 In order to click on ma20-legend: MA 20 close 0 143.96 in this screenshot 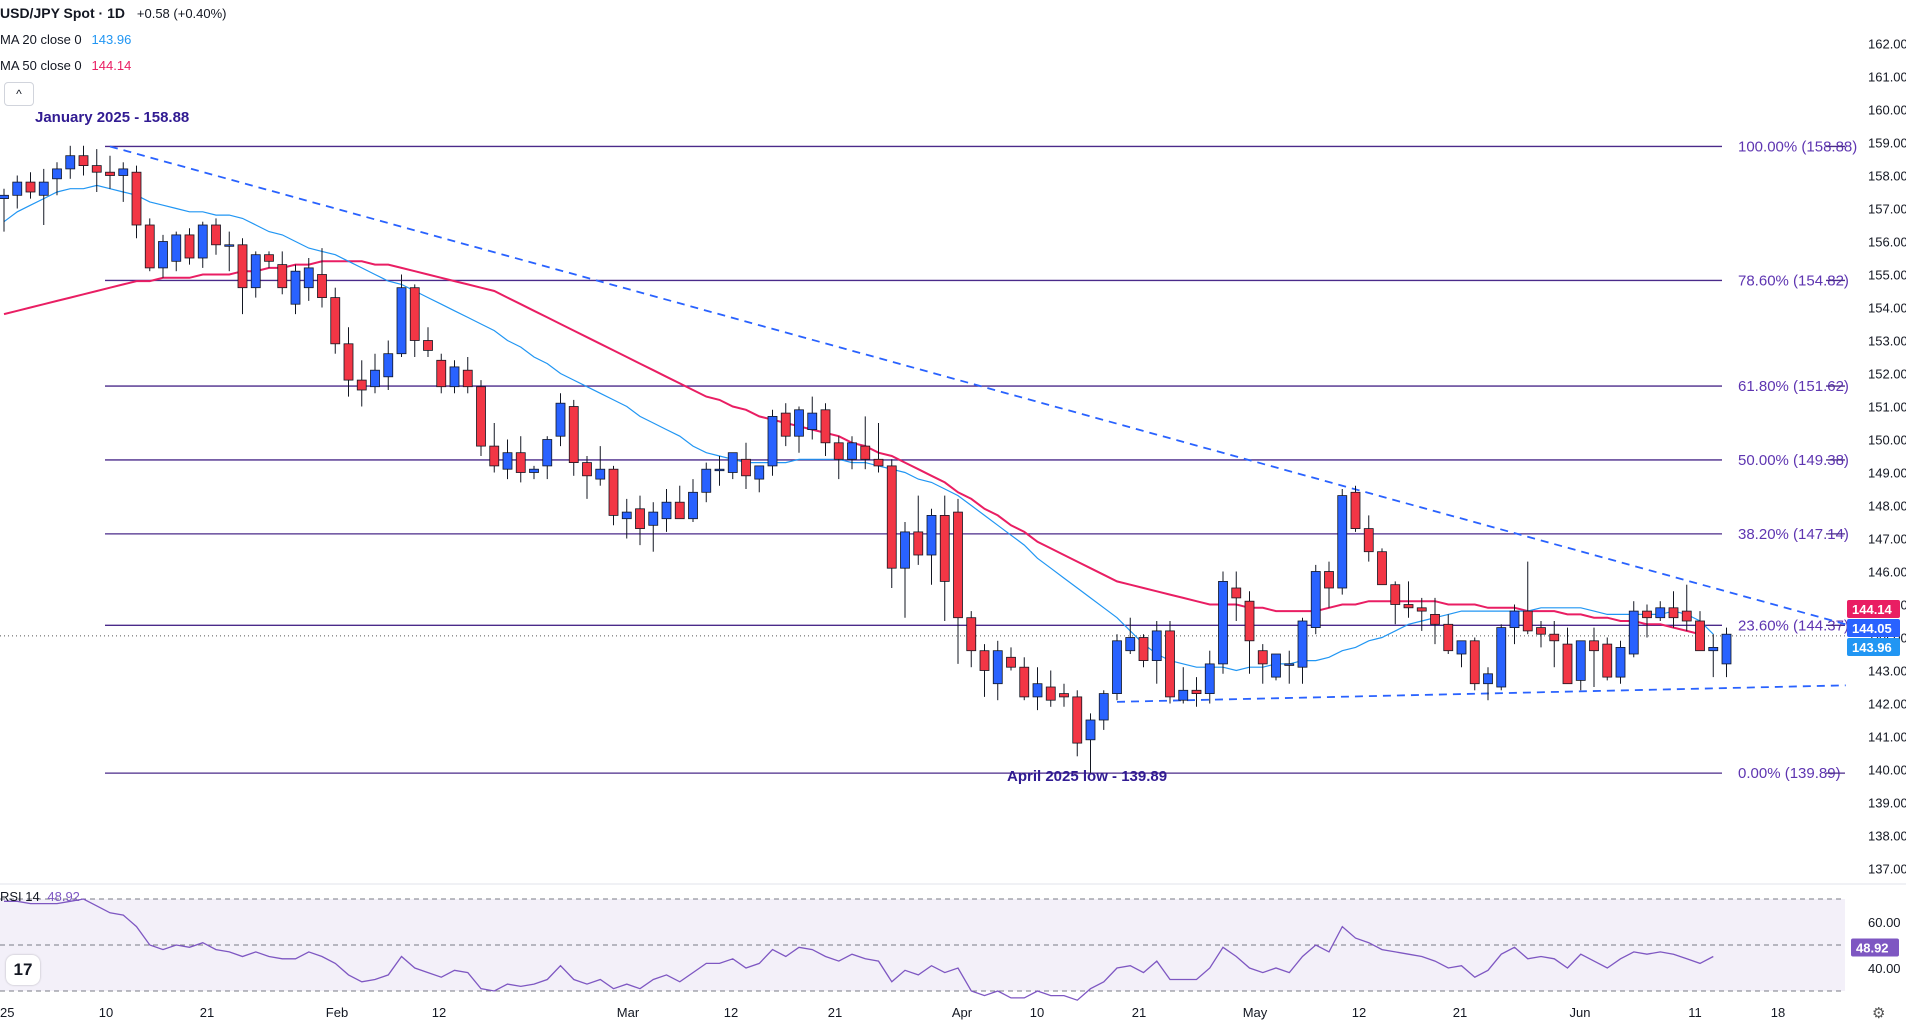, I will do `click(113, 39)`.